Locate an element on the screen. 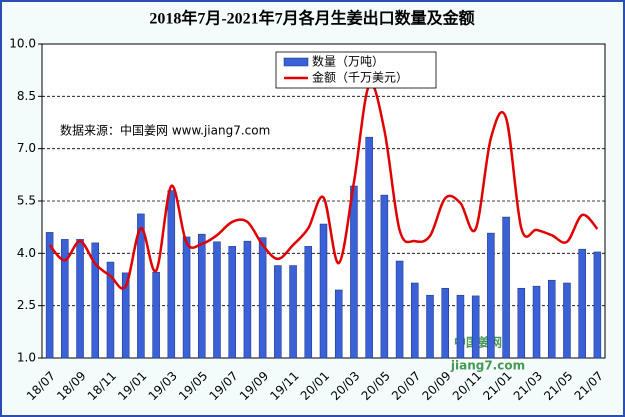  y-tick-label: 8.5 is located at coordinates (26, 96).